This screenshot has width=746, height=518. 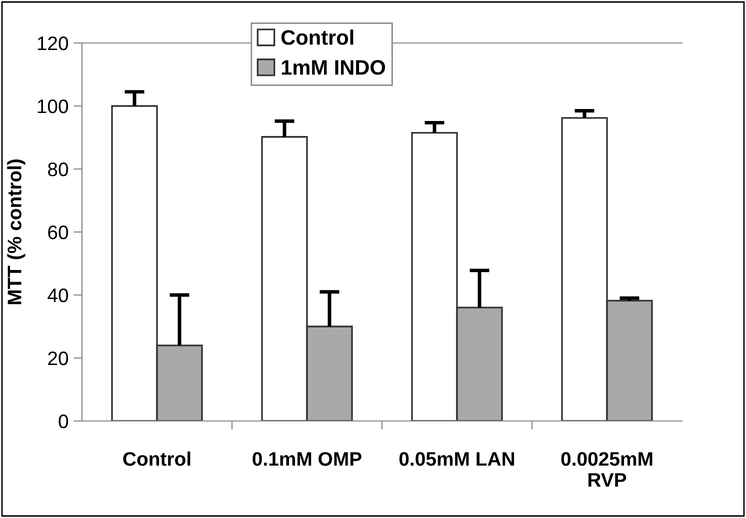 What do you see at coordinates (16, 232) in the screenshot?
I see `y-axis-title: MTT (% control)` at bounding box center [16, 232].